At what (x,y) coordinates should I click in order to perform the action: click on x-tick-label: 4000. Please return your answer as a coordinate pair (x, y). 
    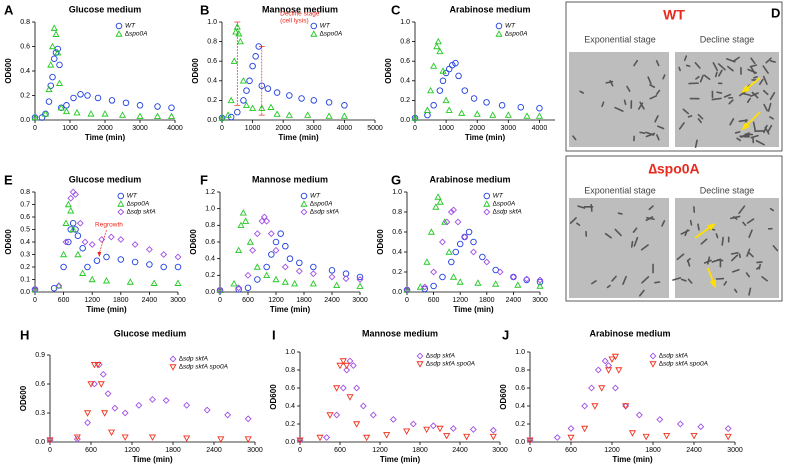
    Looking at the image, I should click on (540, 128).